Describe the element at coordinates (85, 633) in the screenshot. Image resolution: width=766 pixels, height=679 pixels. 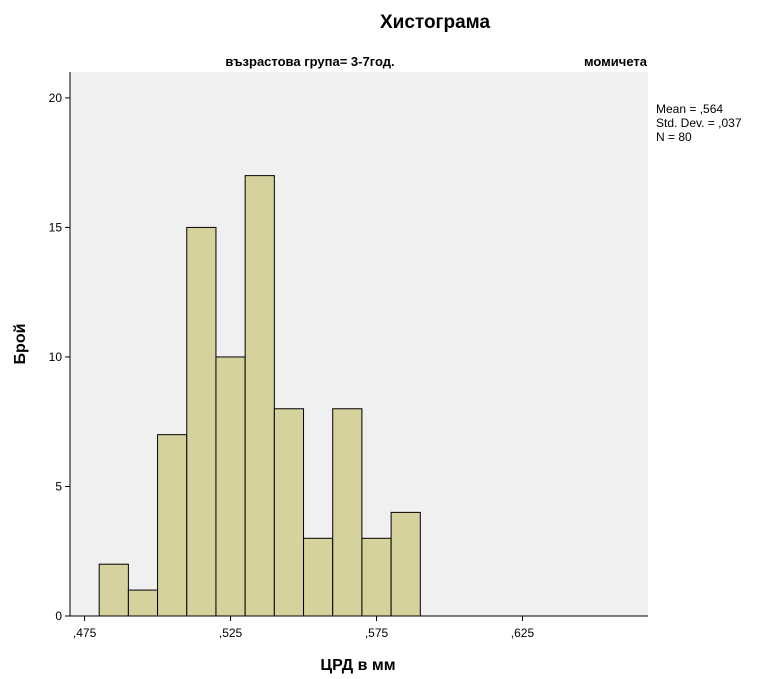
I see `x-tick-label: ,475` at that location.